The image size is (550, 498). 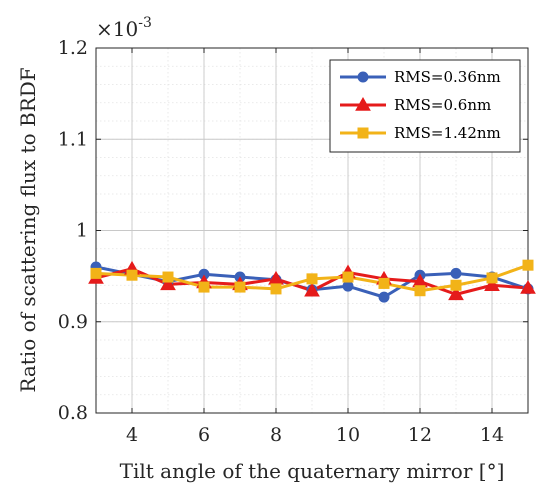 What do you see at coordinates (420, 435) in the screenshot?
I see `x-tick-label: 12` at bounding box center [420, 435].